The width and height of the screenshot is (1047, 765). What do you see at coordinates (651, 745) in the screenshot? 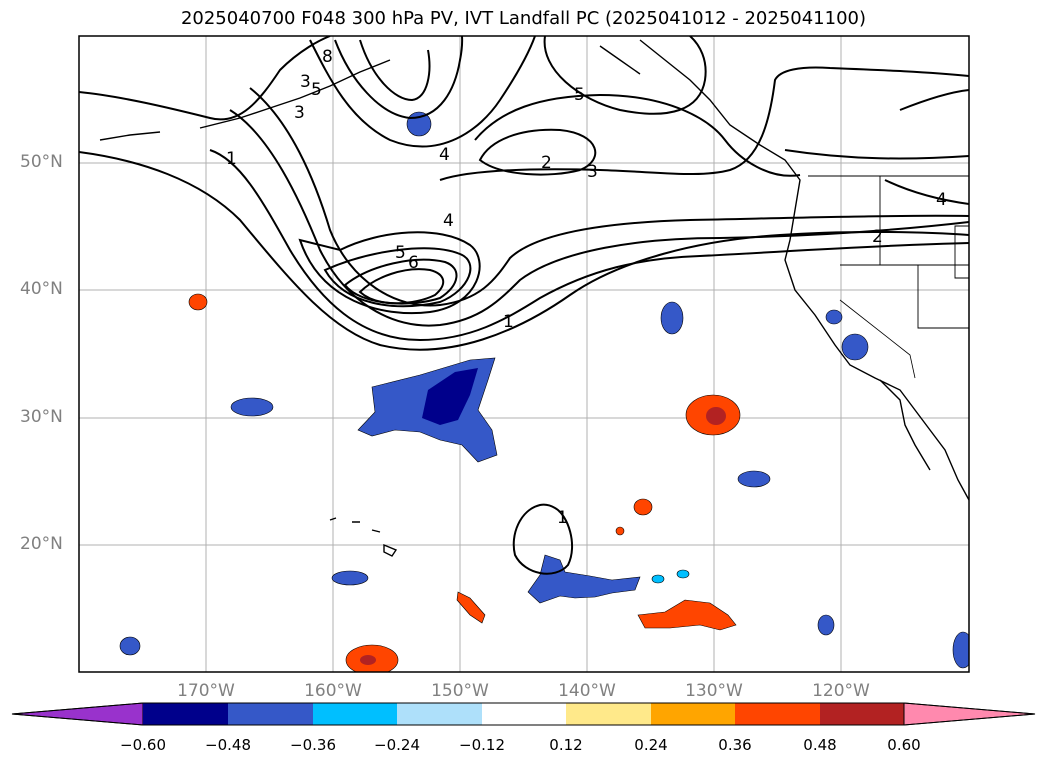
I see `colorbar-tick: 0.24` at bounding box center [651, 745].